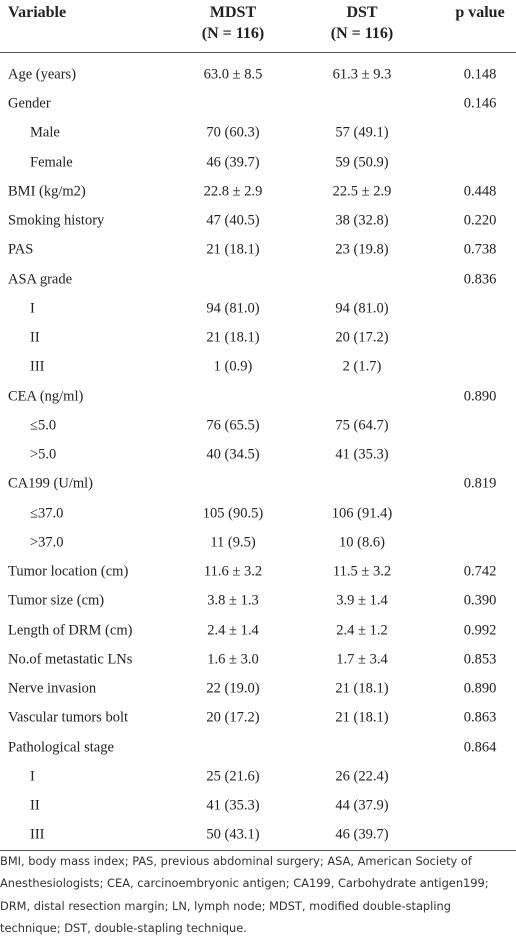 The height and width of the screenshot is (943, 516). Describe the element at coordinates (50, 483) in the screenshot. I see `row-label: CA199 (U/ml)` at that location.